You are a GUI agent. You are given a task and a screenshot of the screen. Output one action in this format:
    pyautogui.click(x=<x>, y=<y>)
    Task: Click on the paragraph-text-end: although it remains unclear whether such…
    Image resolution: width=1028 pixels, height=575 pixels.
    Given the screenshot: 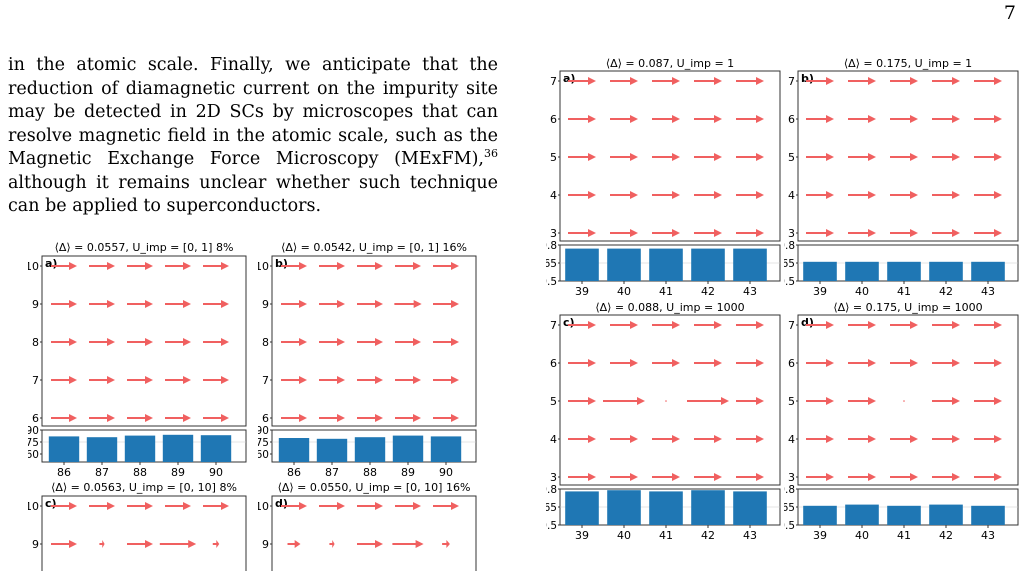 What is the action you would take?
    pyautogui.click(x=253, y=194)
    